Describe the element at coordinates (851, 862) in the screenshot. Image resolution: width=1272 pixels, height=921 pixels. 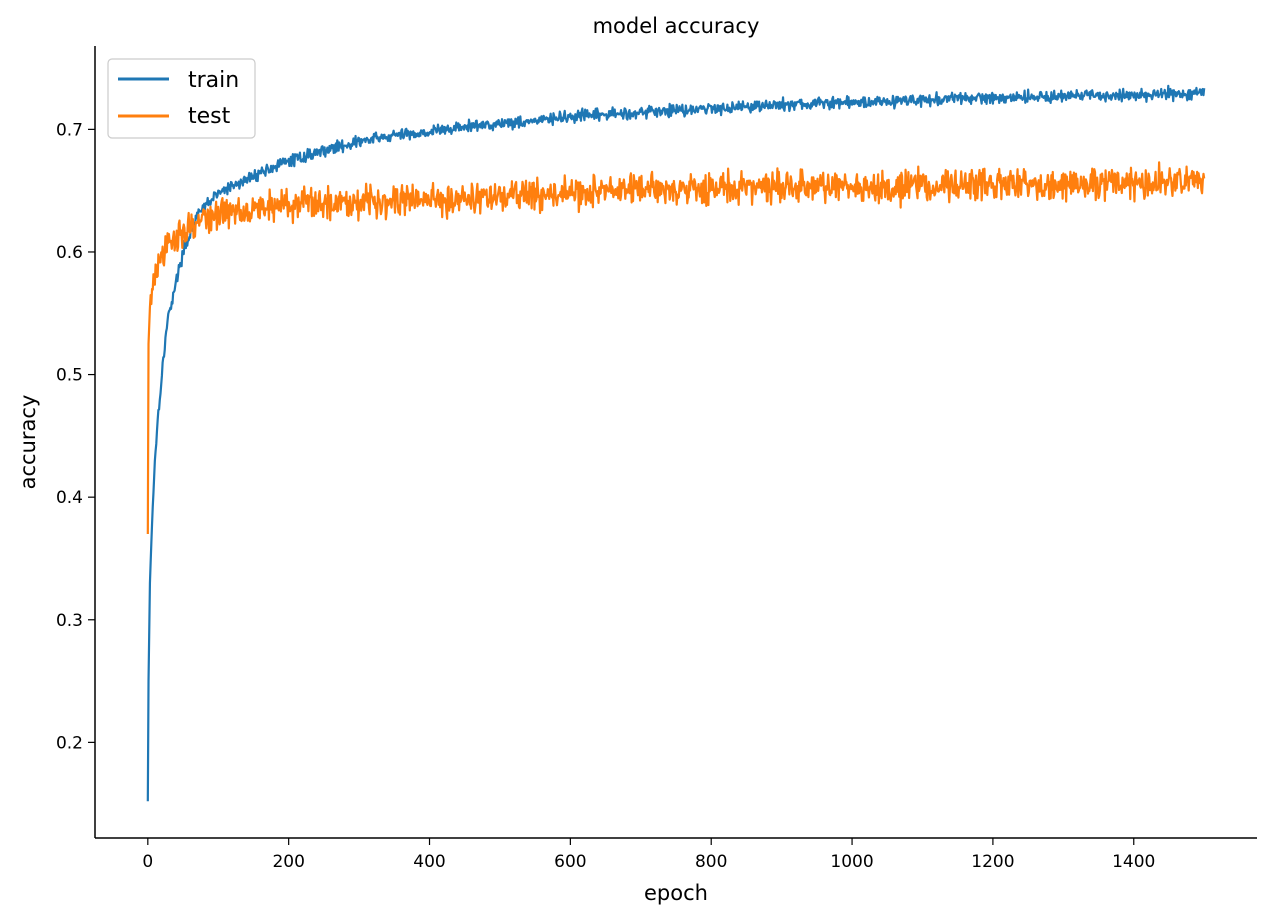
I see `x-tick-label: 1000` at that location.